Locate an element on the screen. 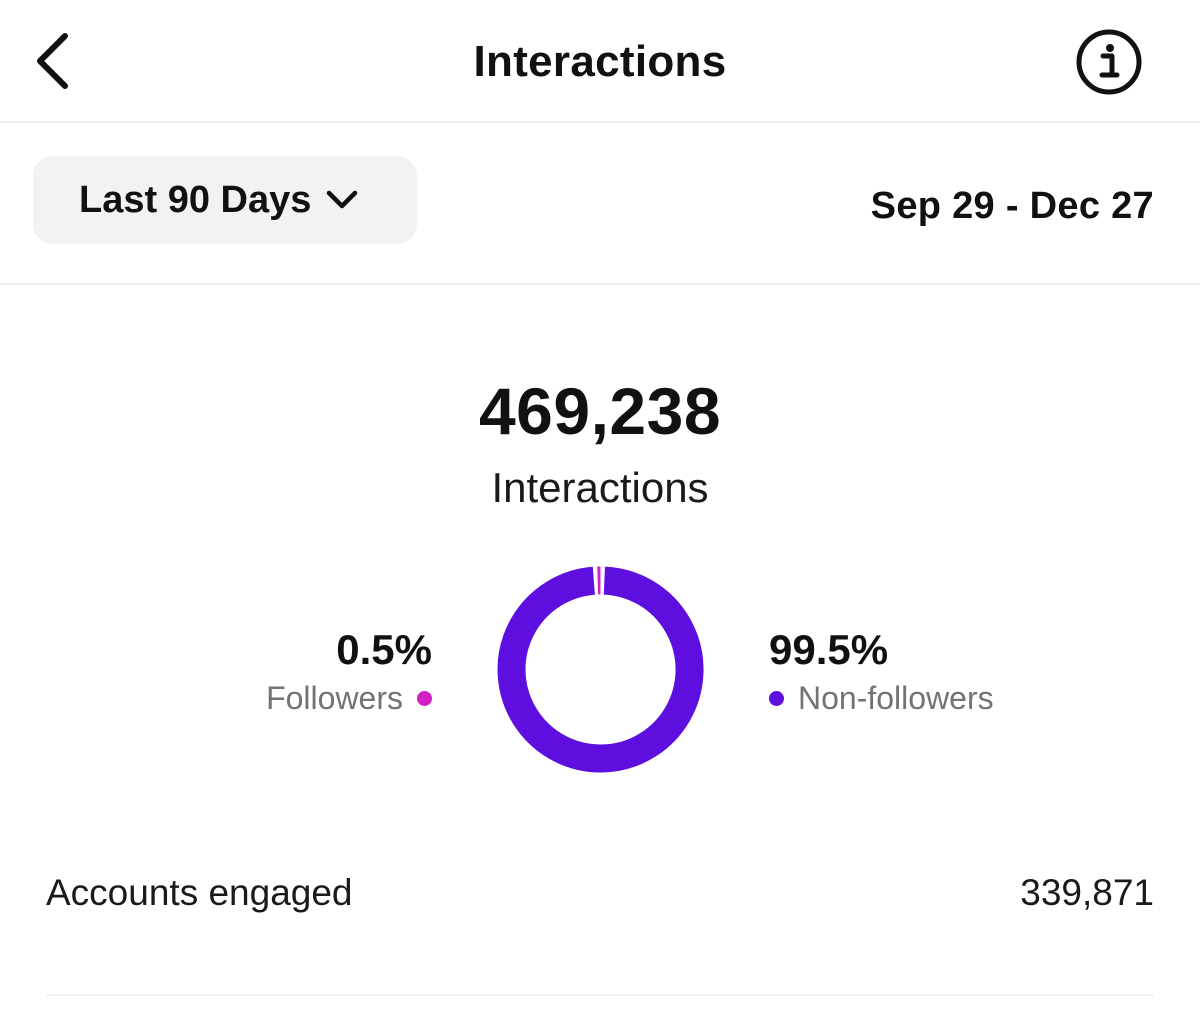 This screenshot has width=1200, height=1017. total-interactions-value: 469,238 is located at coordinates (600, 411).